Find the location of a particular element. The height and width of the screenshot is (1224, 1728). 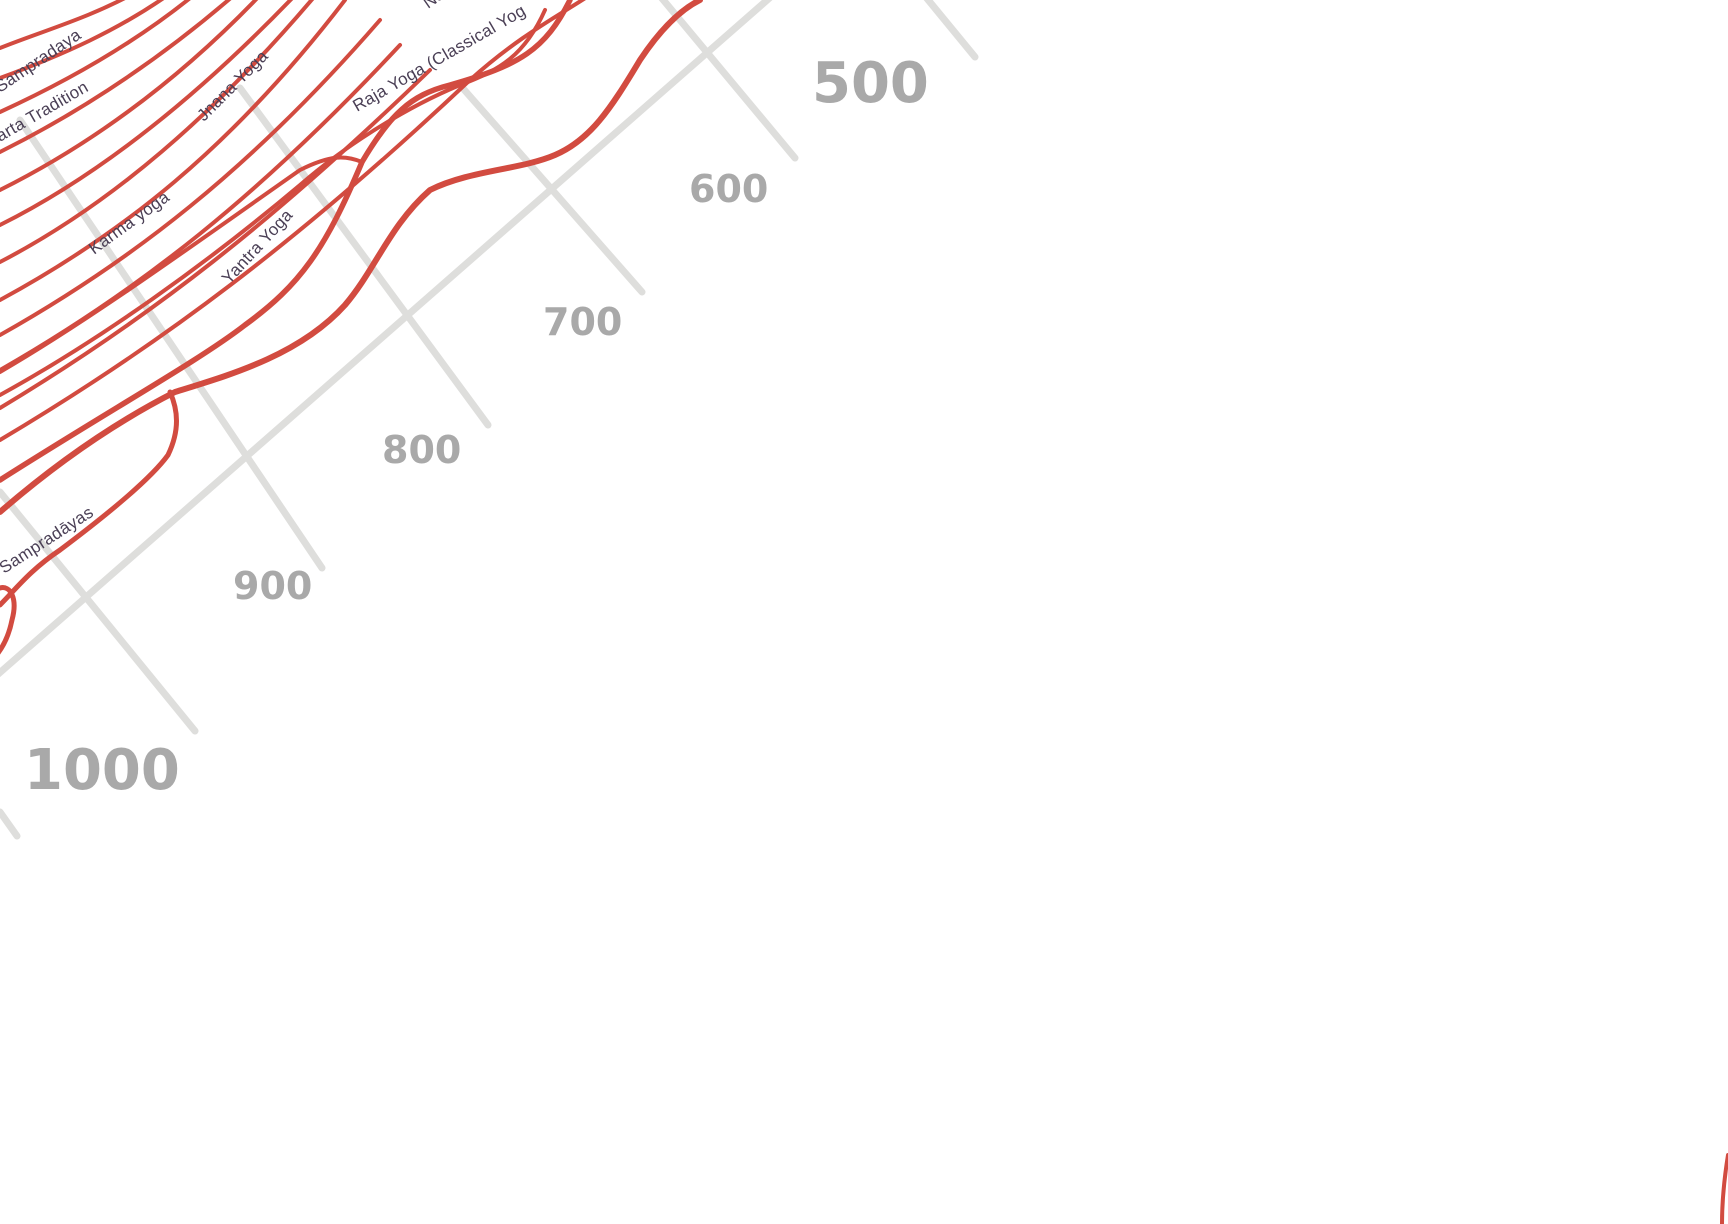

year-label-600: 600 is located at coordinates (728, 189).